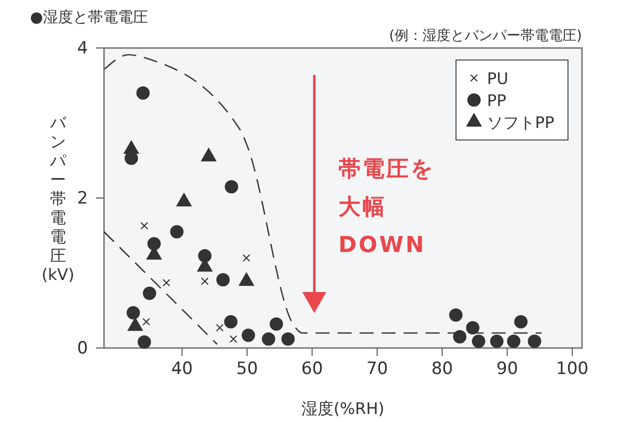  What do you see at coordinates (82, 48) in the screenshot?
I see `y-tick-label: 4` at bounding box center [82, 48].